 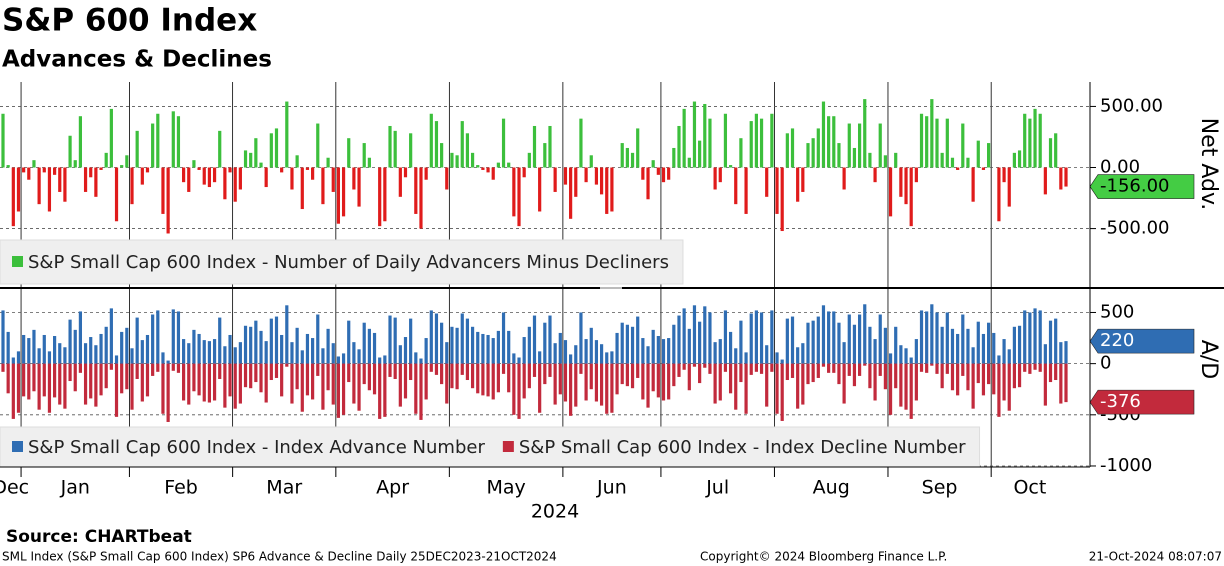 What do you see at coordinates (555, 512) in the screenshot?
I see `x-axis-title: 2024` at bounding box center [555, 512].